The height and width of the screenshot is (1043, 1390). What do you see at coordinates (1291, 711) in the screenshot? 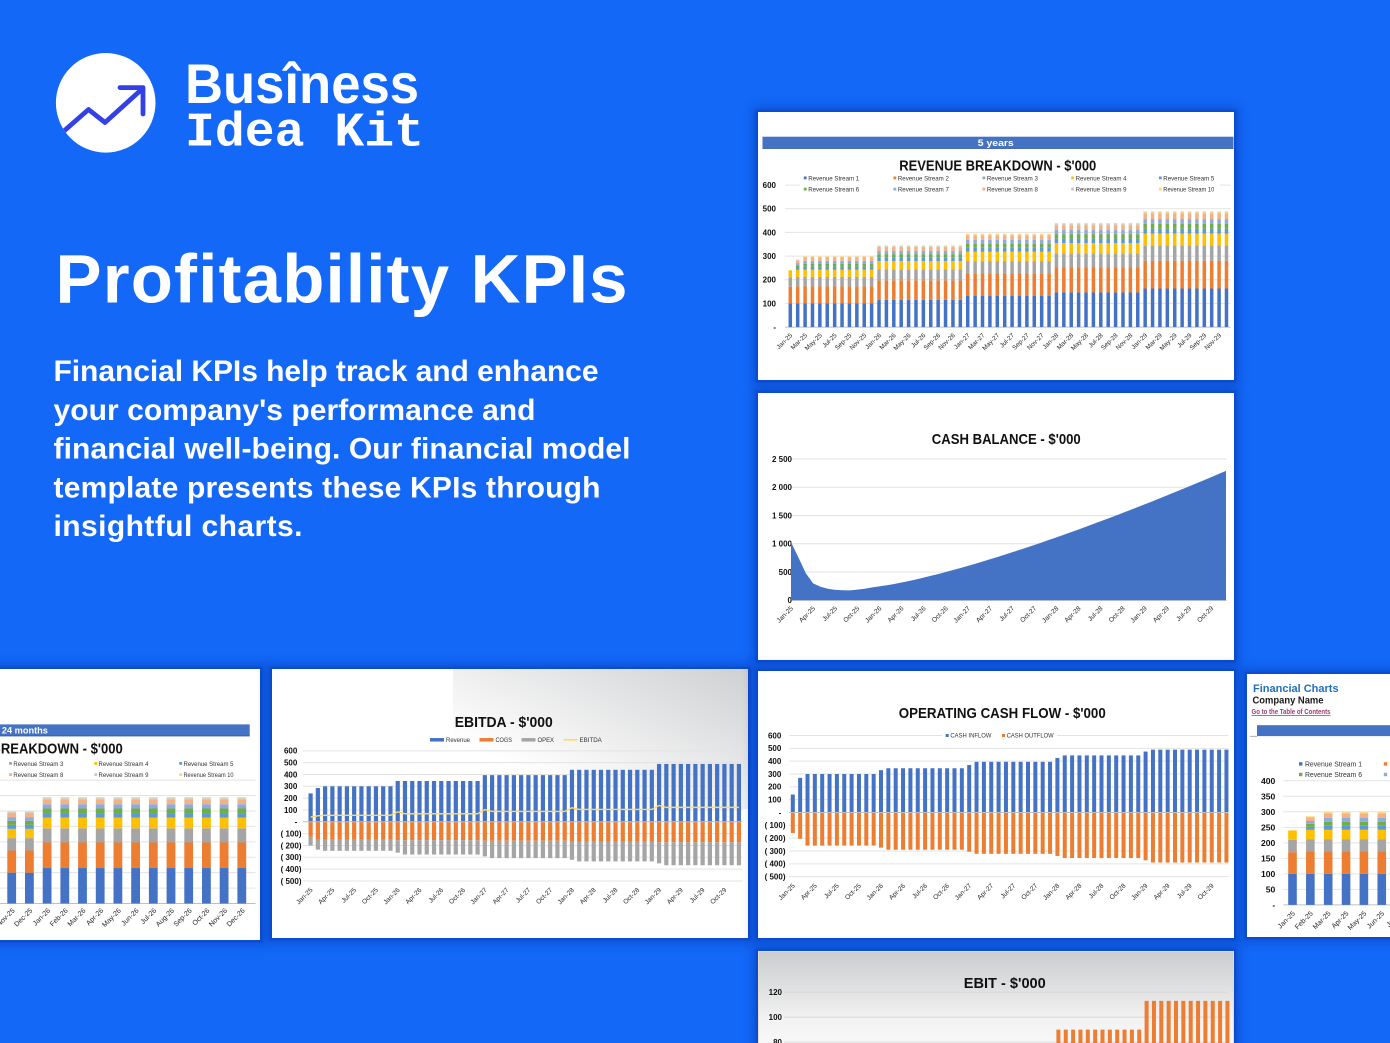
I see `svg-text: Go to the Table of Contents` at bounding box center [1291, 711].